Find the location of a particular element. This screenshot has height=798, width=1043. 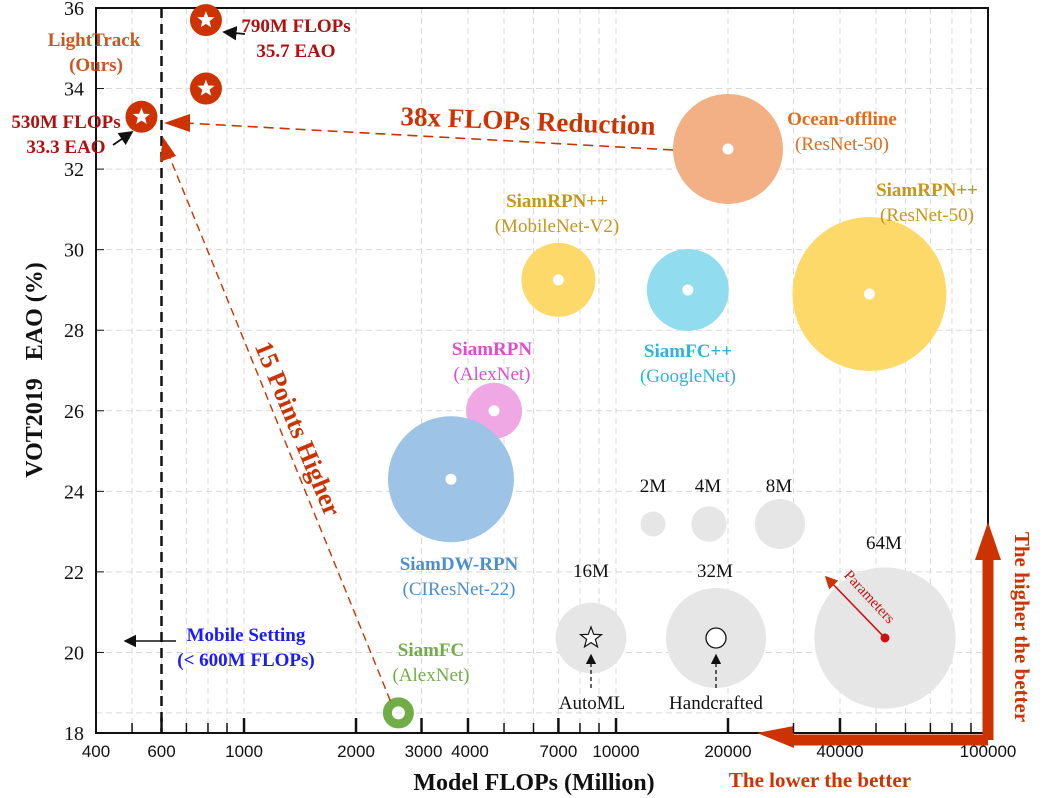

x-tick-label: 10000 is located at coordinates (615, 751).